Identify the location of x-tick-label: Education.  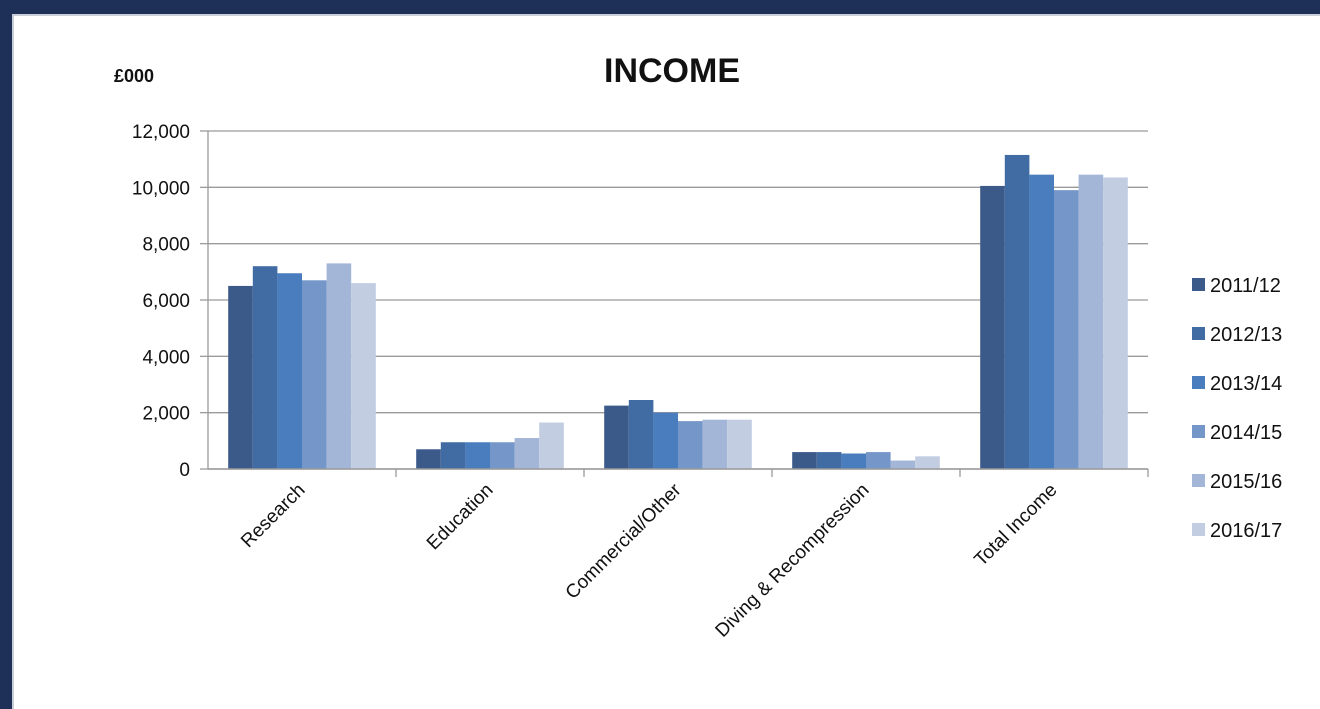
(460, 517).